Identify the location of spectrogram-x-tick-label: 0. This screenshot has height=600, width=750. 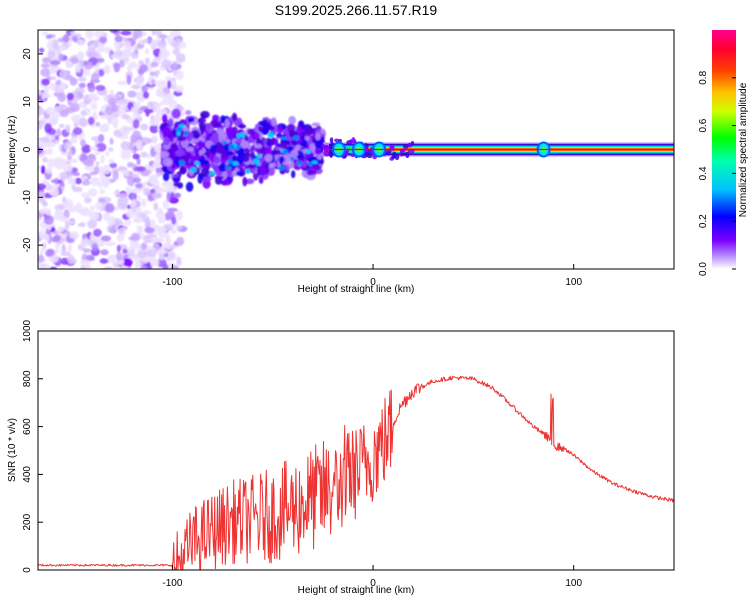
(373, 282).